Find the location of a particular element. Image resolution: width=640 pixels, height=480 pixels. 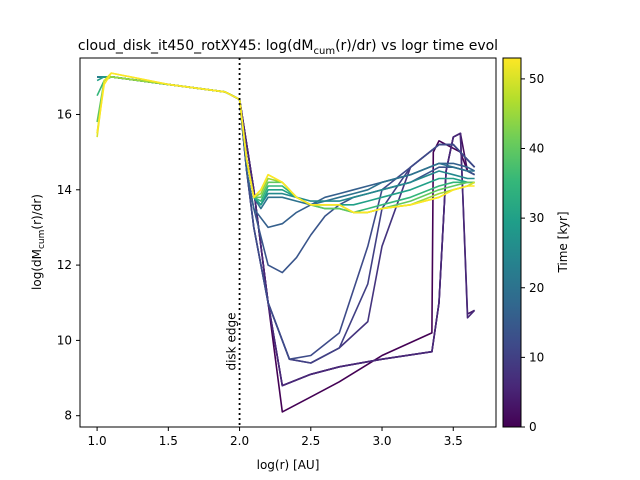

colorbar-tick-label: 0 is located at coordinates (533, 427).